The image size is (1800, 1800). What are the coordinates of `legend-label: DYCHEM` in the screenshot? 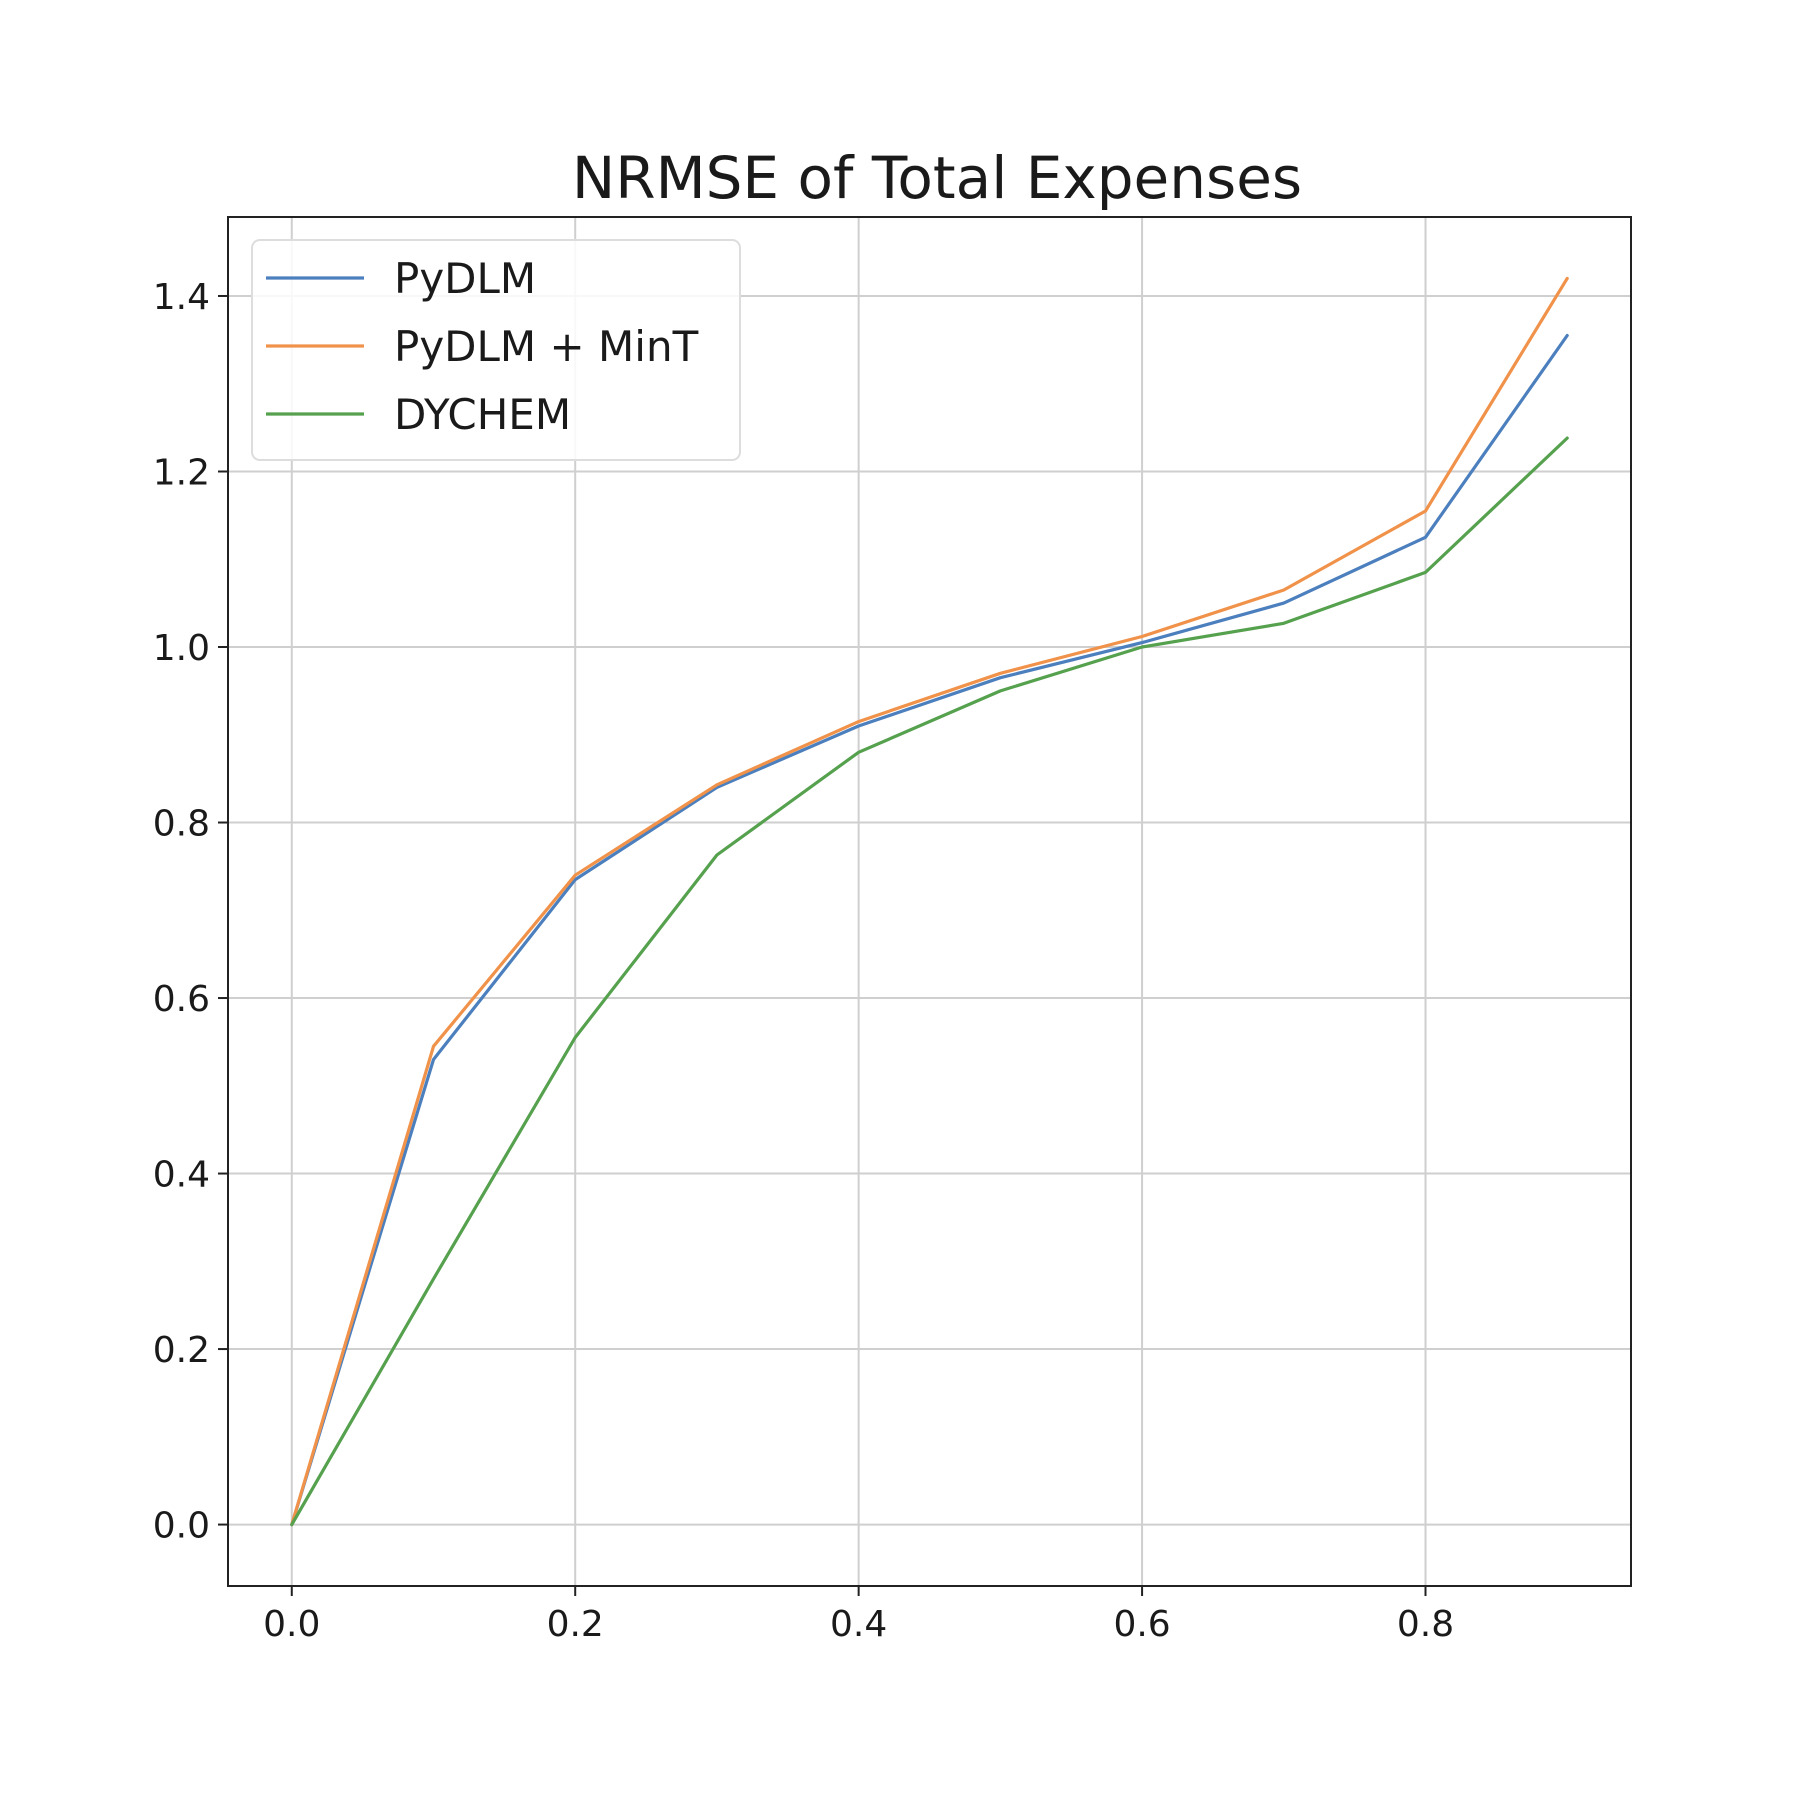 It's located at (482, 414).